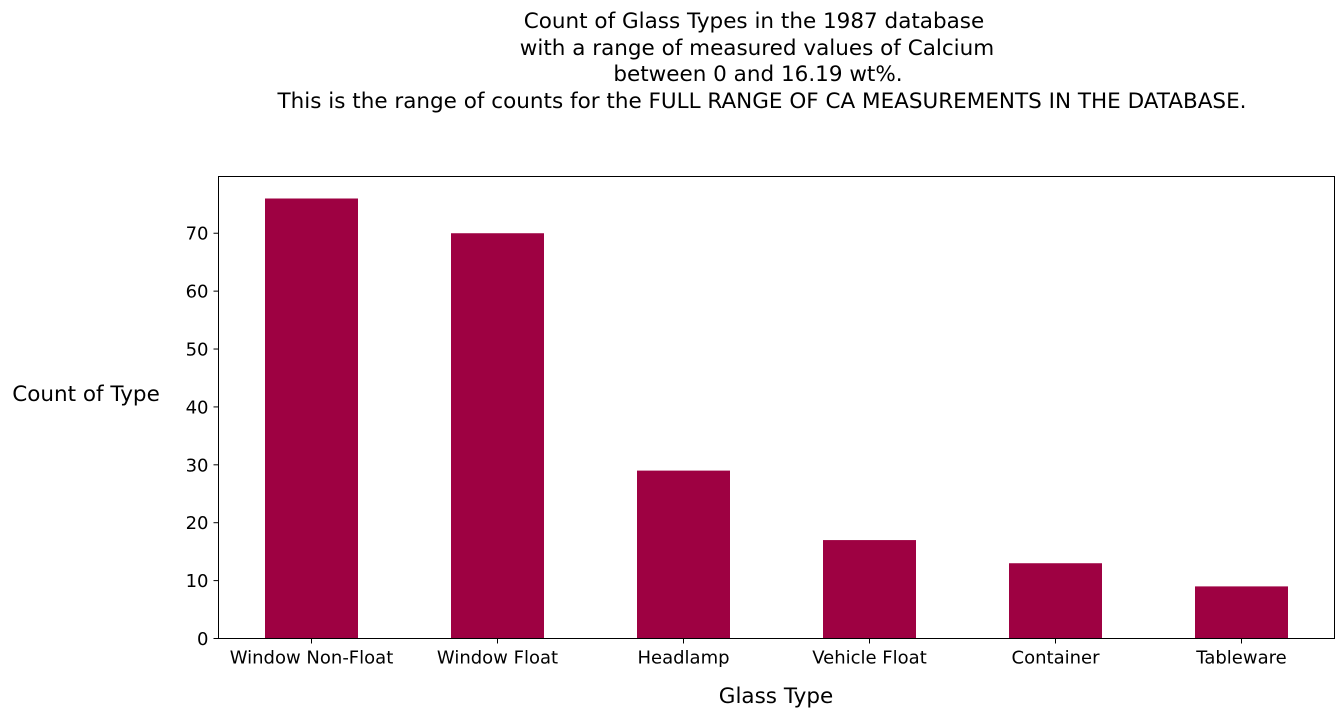  Describe the element at coordinates (312, 658) in the screenshot. I see `x-tick-label: Window Non-Float` at that location.